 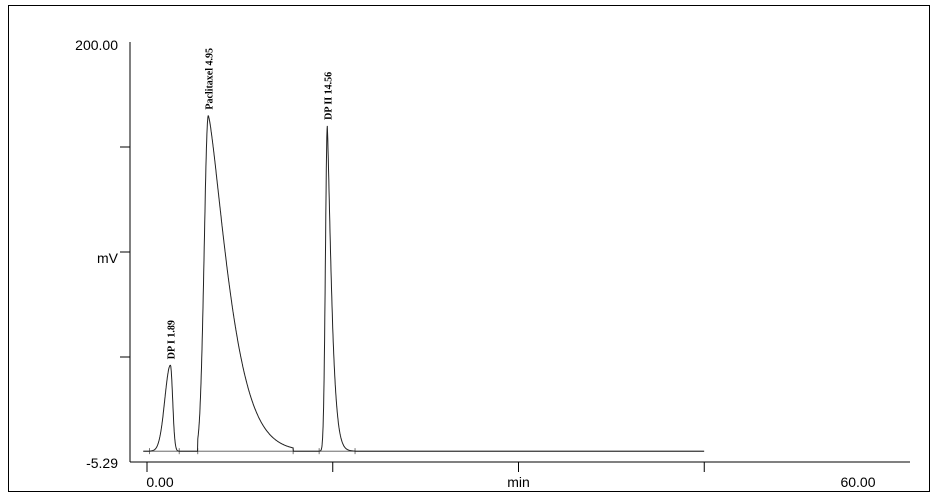 What do you see at coordinates (857, 482) in the screenshot?
I see `x-tick-label-right: 60.00` at bounding box center [857, 482].